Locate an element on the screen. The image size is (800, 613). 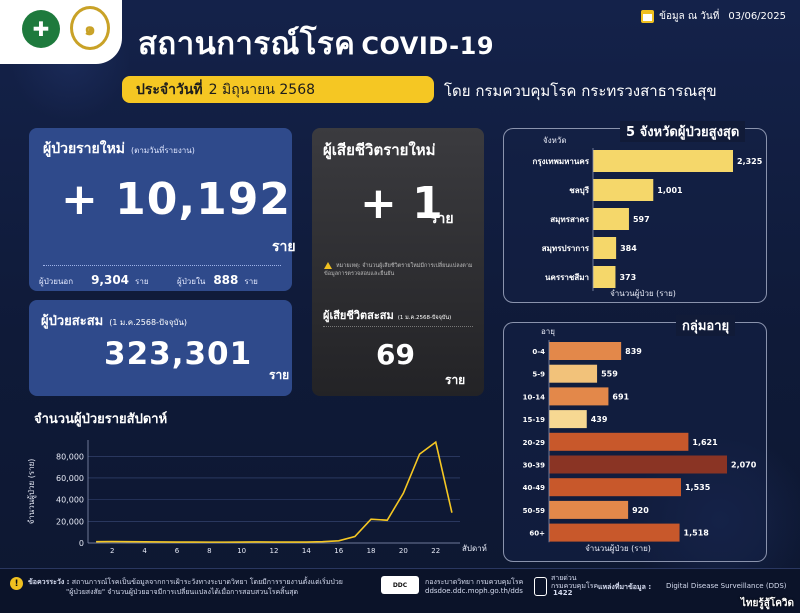
new-cases-unit: ราย is located at coordinates (284, 247).